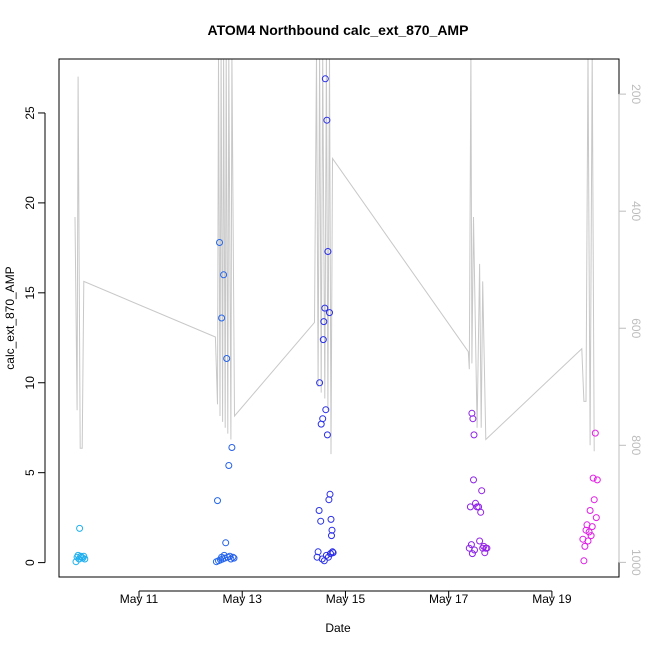 Image resolution: width=650 pixels, height=650 pixels. Describe the element at coordinates (30, 293) in the screenshot. I see `y-tick-label: 15` at that location.